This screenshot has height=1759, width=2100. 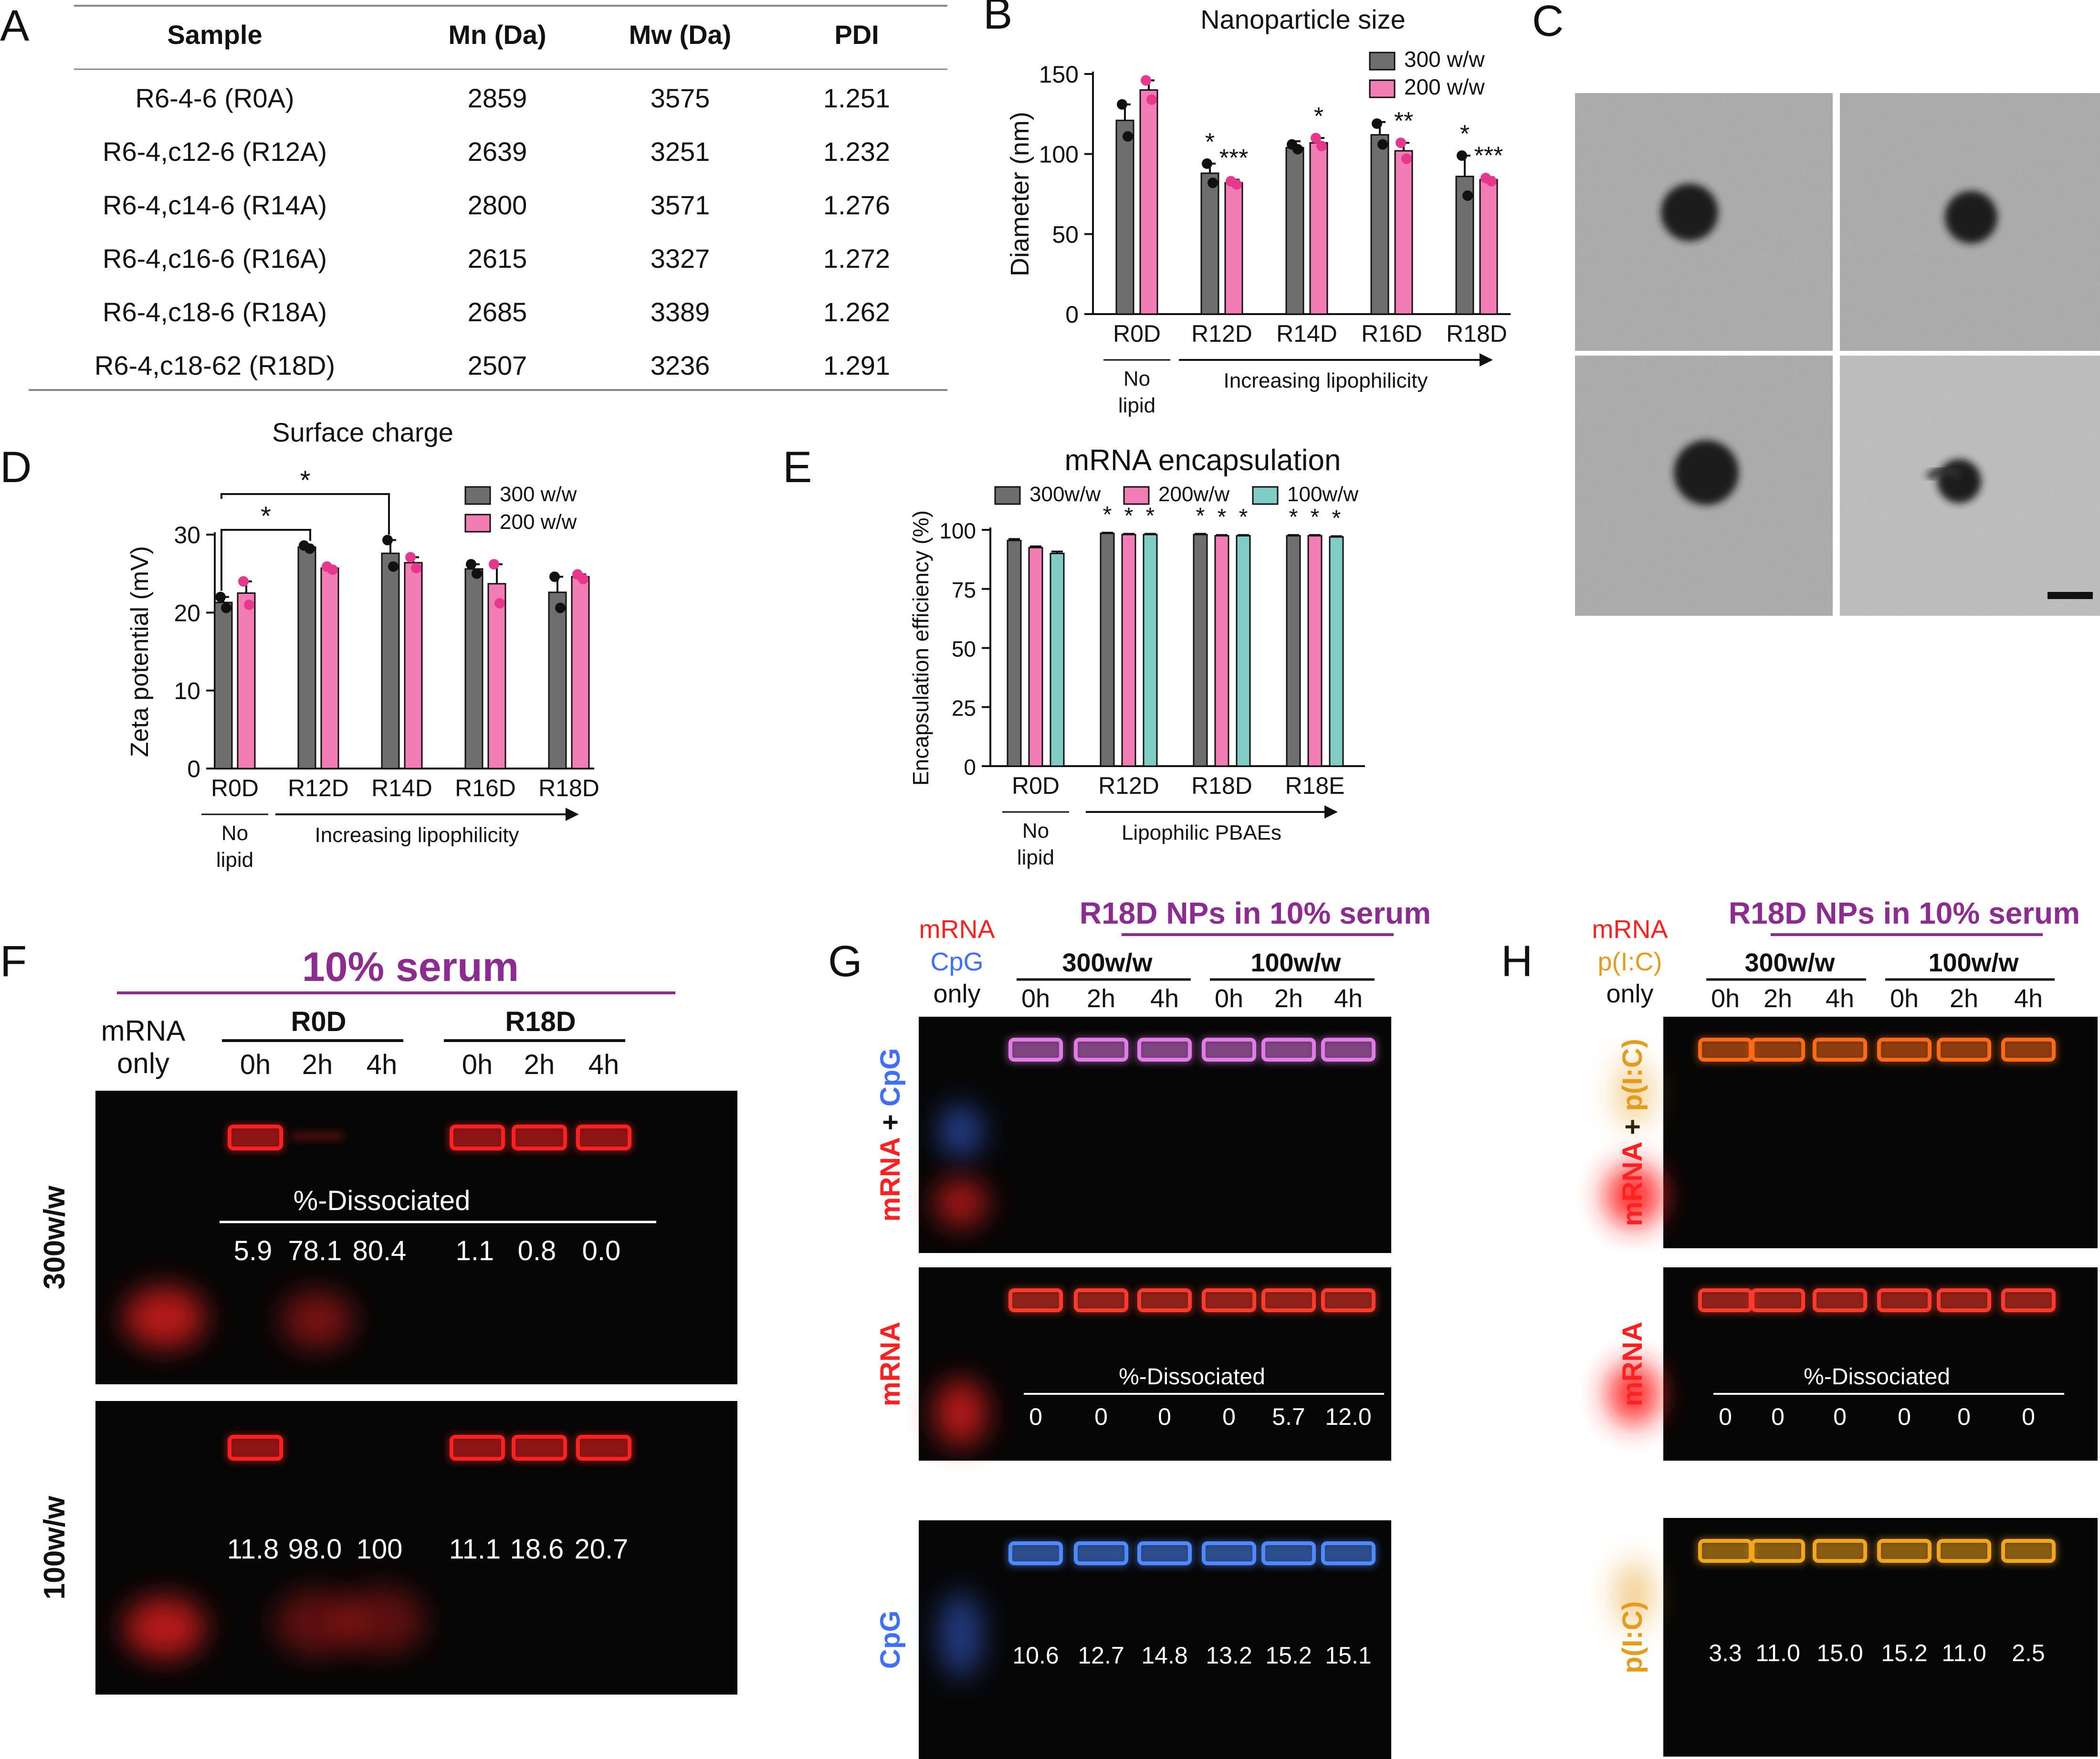 I want to click on y-tick-label: 75, so click(x=964, y=590).